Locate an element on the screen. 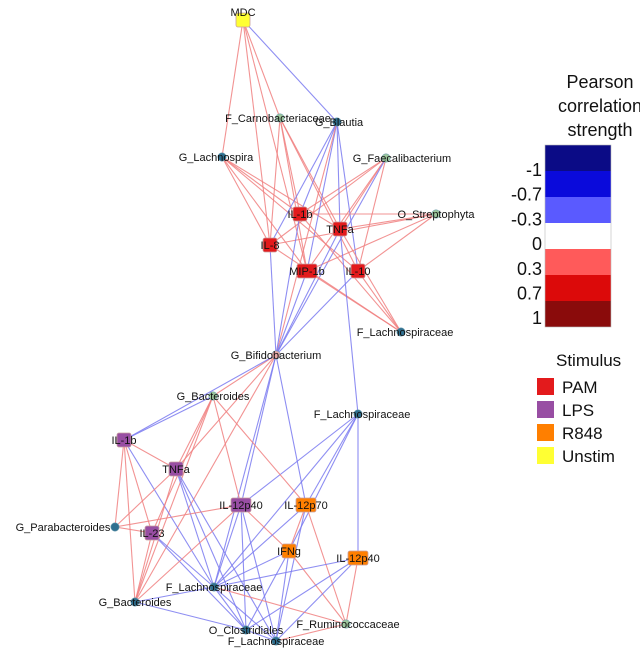 The width and height of the screenshot is (640, 650). node-label-mip1b_pam: MIP-1b is located at coordinates (306, 272).